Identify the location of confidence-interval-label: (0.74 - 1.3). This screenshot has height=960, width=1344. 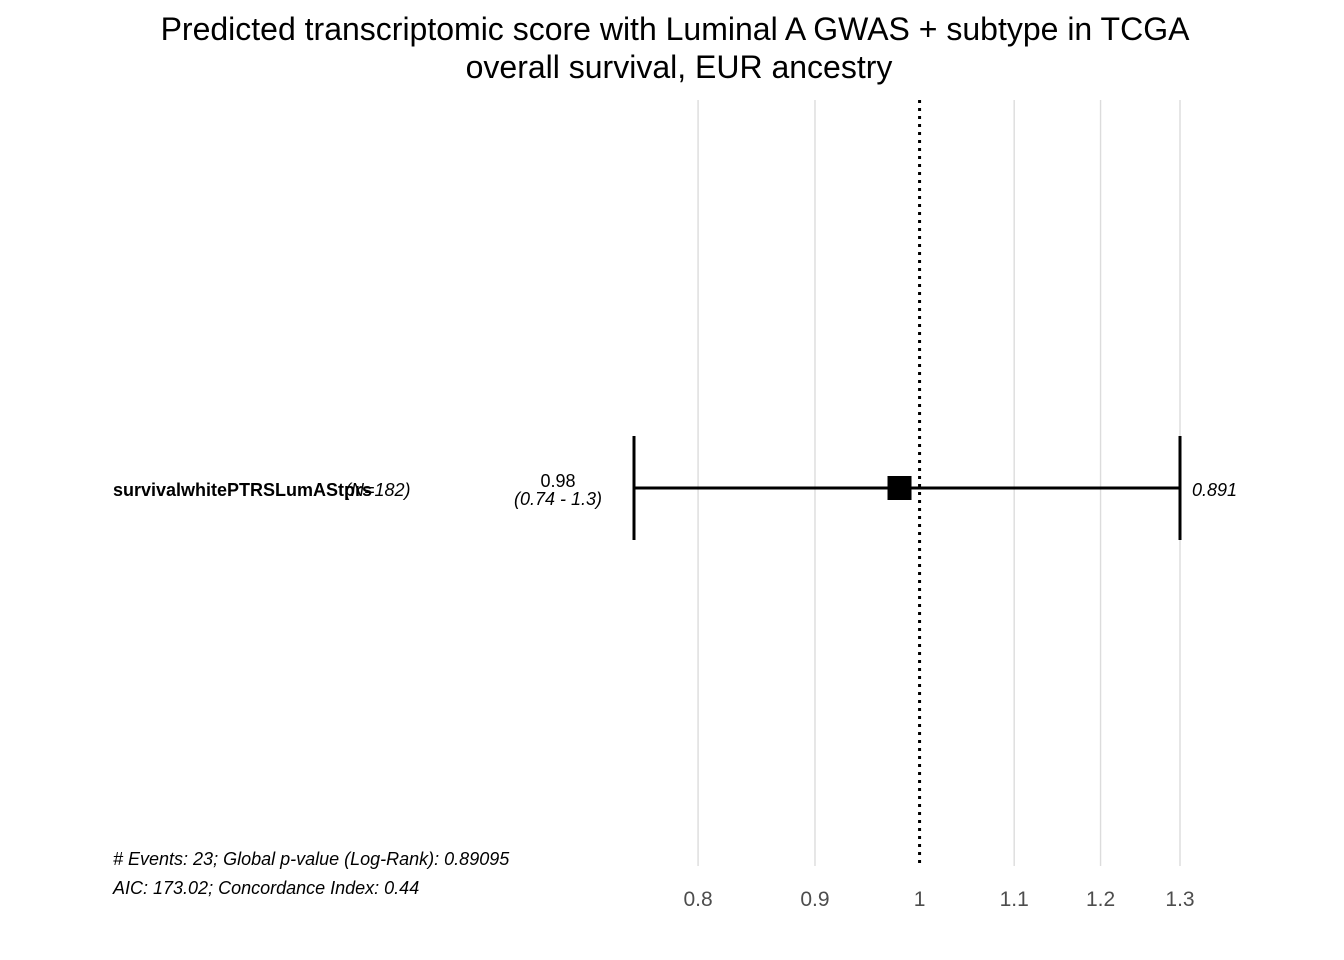
(558, 499).